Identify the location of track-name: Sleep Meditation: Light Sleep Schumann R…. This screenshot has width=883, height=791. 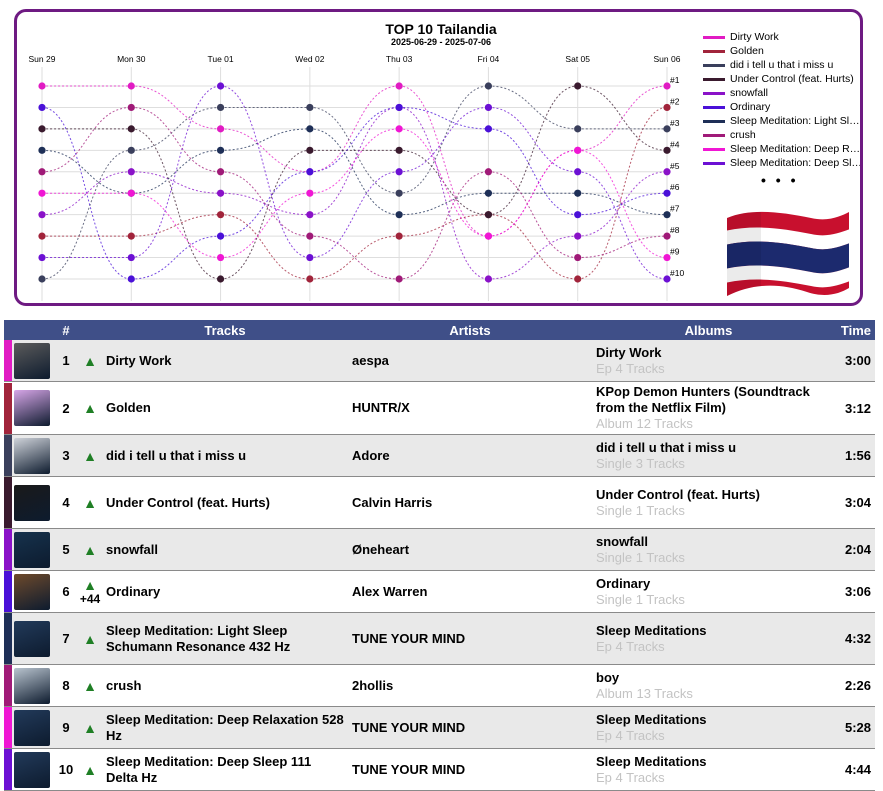
(225, 638).